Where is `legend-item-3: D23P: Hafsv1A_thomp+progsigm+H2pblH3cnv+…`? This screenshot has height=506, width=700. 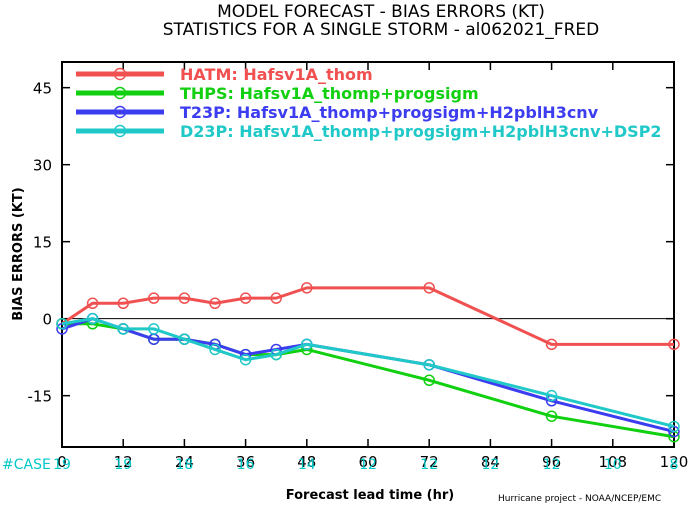
legend-item-3: D23P: Hafsv1A_thomp+progsigm+H2pblH3cnv+… is located at coordinates (369, 131).